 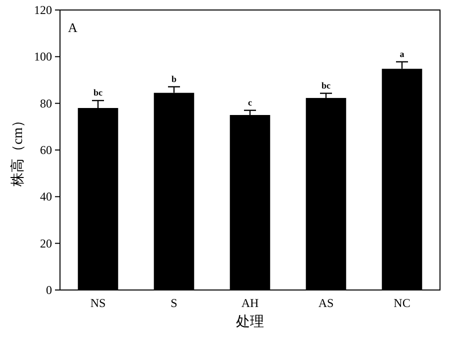 What do you see at coordinates (174, 303) in the screenshot?
I see `x-tick-label: S` at bounding box center [174, 303].